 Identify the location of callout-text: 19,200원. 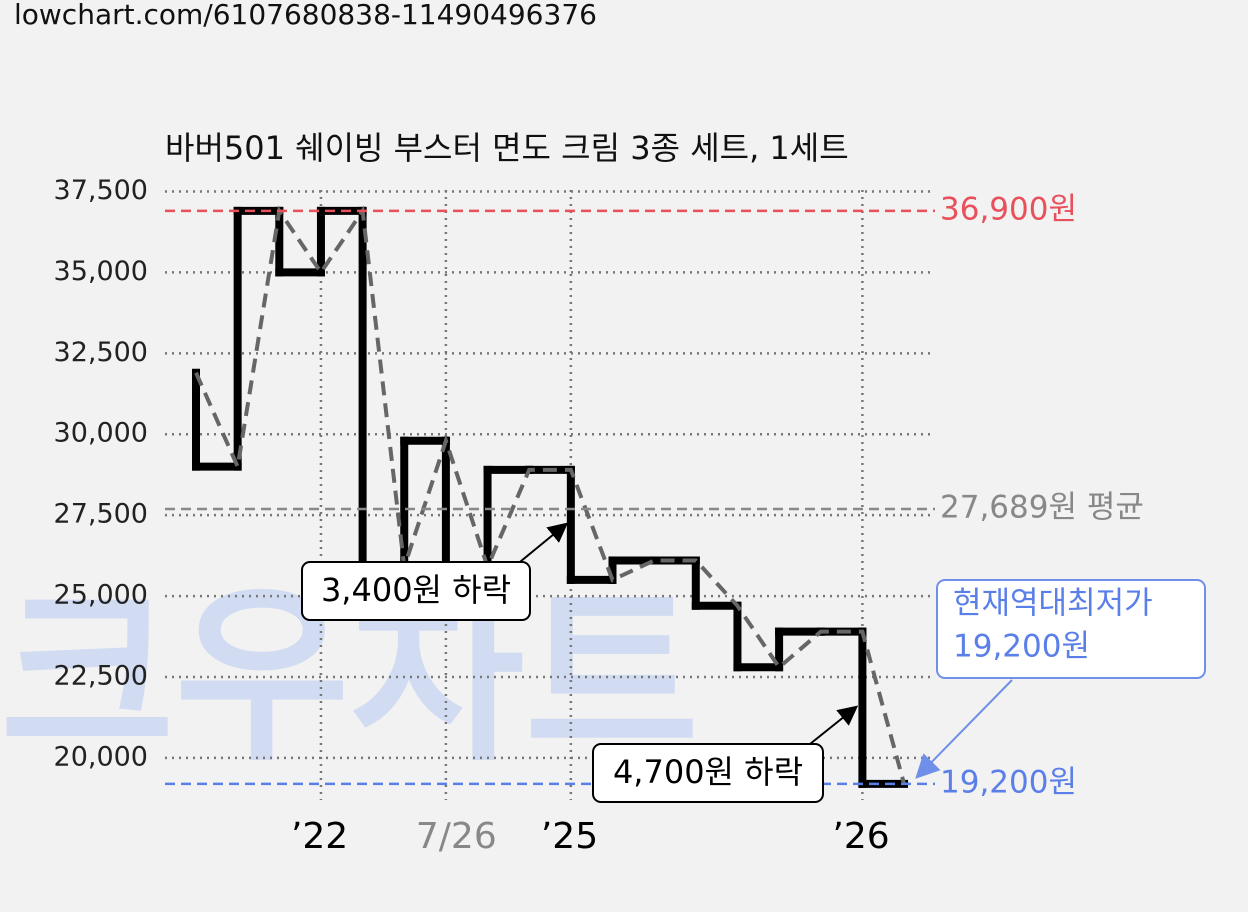
(1021, 647).